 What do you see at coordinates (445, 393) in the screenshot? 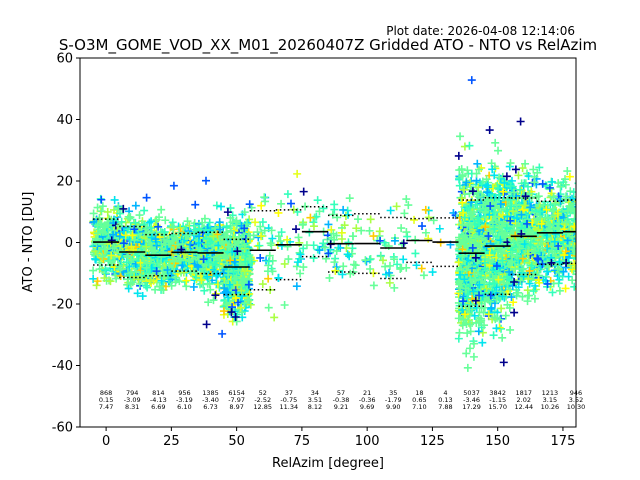
I see `bin-stat-count: 4` at bounding box center [445, 393].